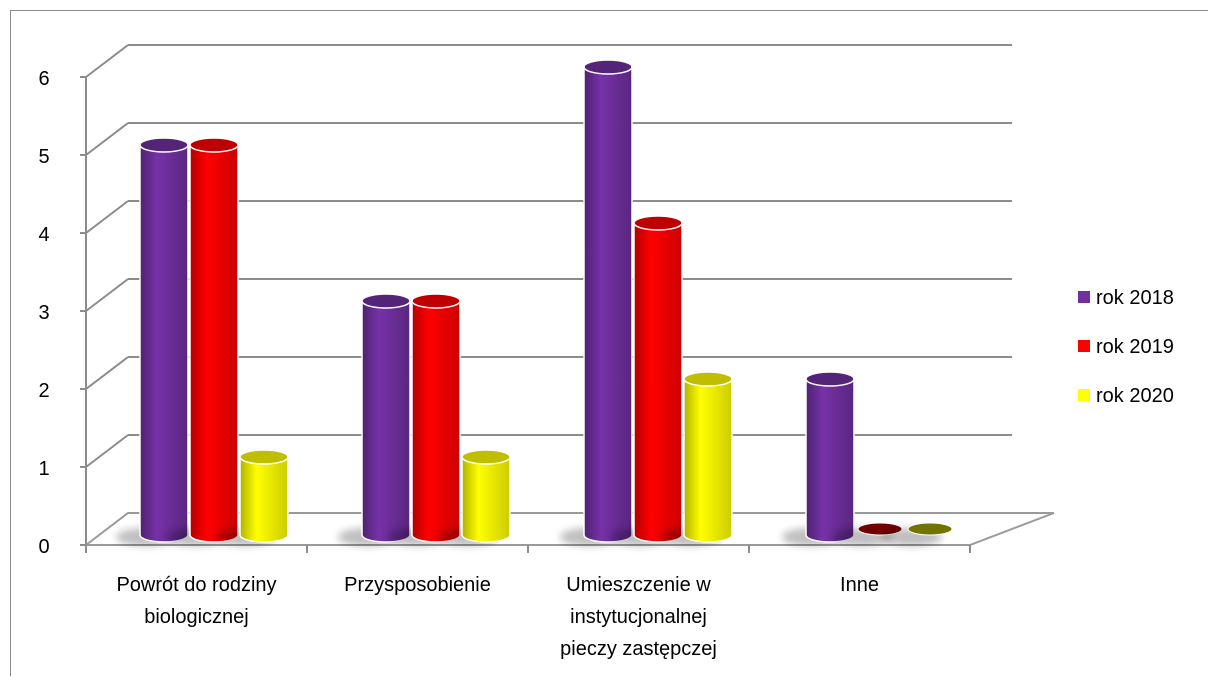  Describe the element at coordinates (196, 585) in the screenshot. I see `x-category-label: Powrót do rodziny` at that location.